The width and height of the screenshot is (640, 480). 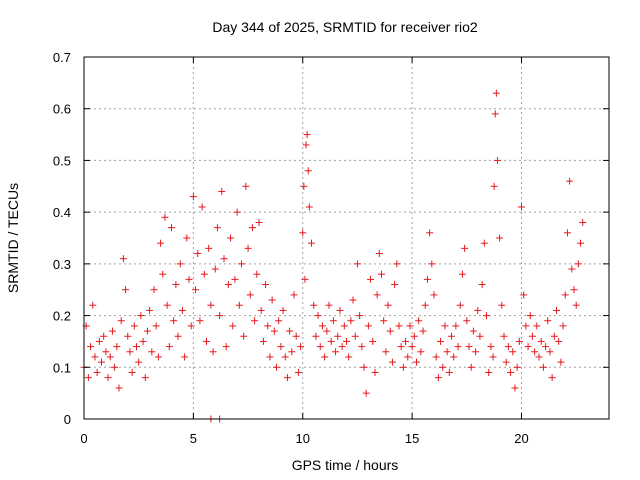 What do you see at coordinates (13, 238) in the screenshot?
I see `y-axis-label: SRMTID / TECUs` at bounding box center [13, 238].